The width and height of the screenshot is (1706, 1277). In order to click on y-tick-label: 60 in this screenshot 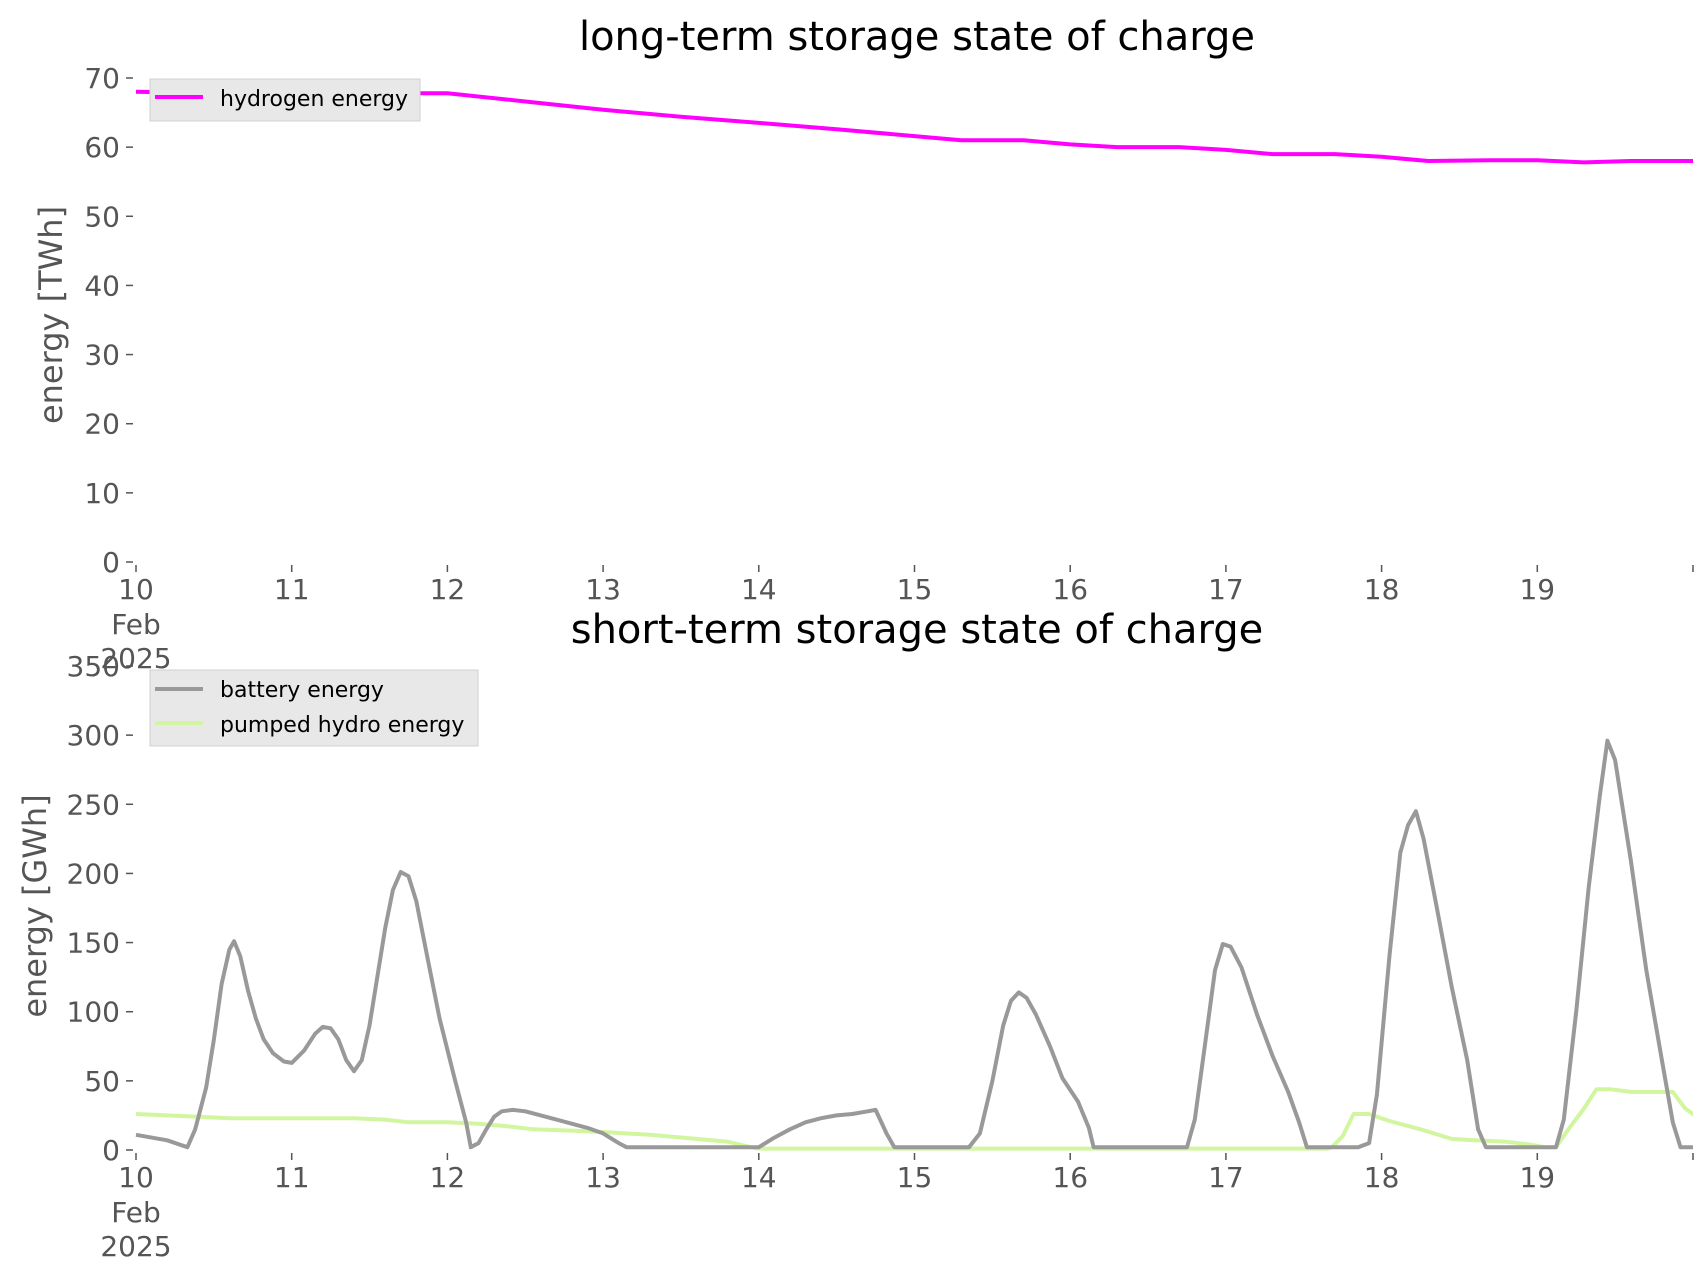, I will do `click(102, 147)`.